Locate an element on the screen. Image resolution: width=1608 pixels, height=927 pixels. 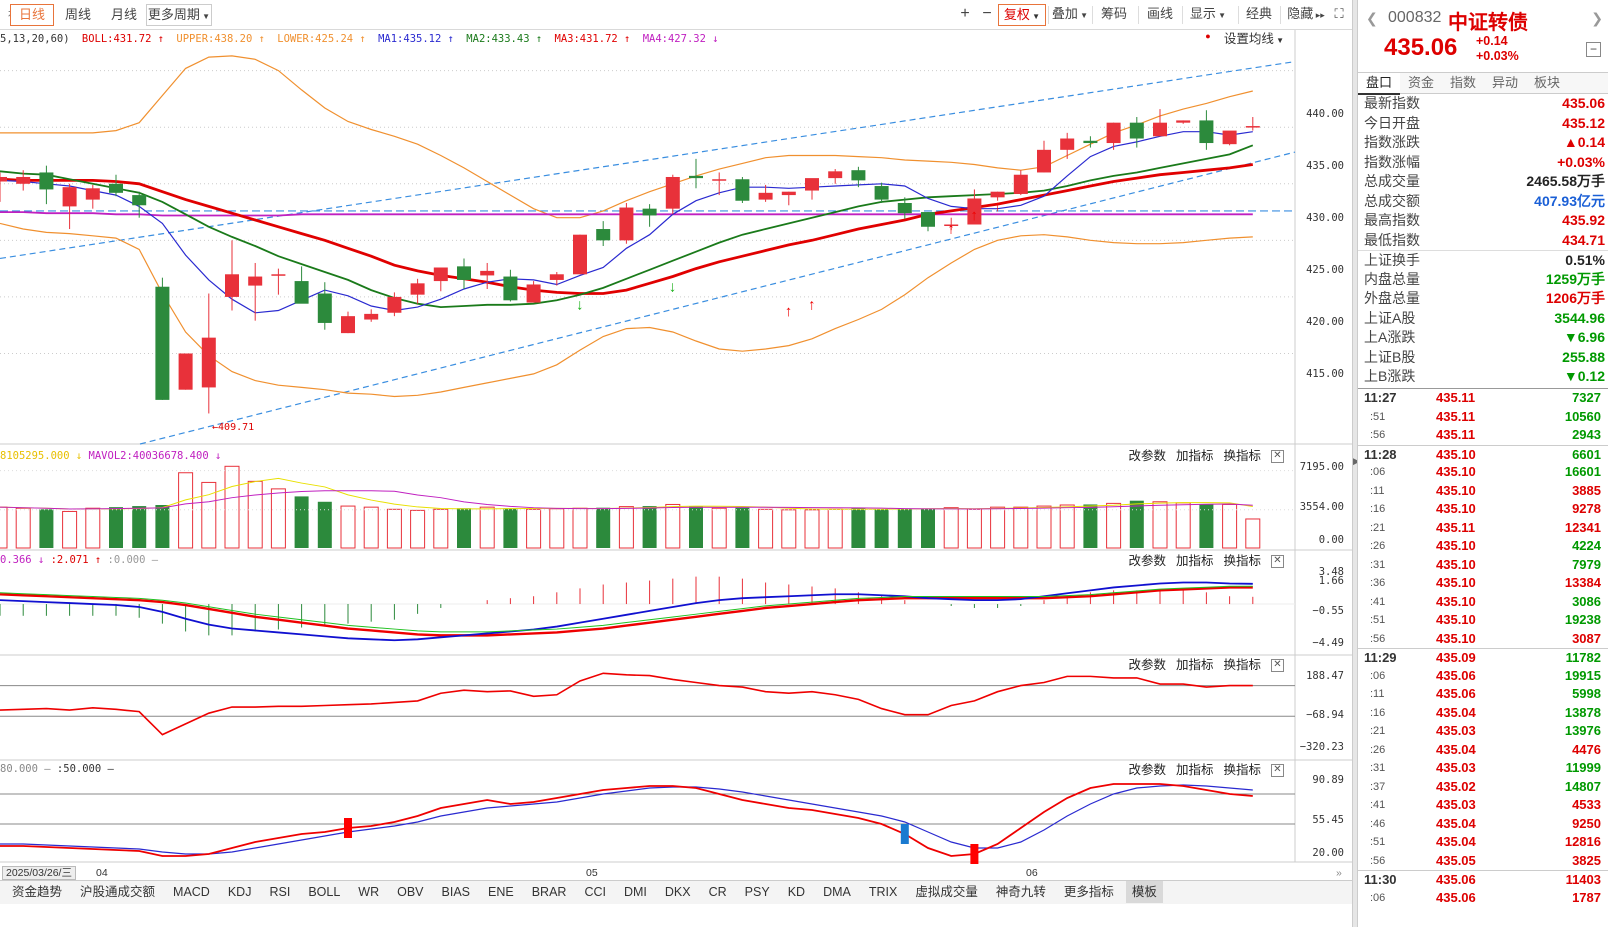
arrow-up-icon: ↑ is located at coordinates (261, 39).